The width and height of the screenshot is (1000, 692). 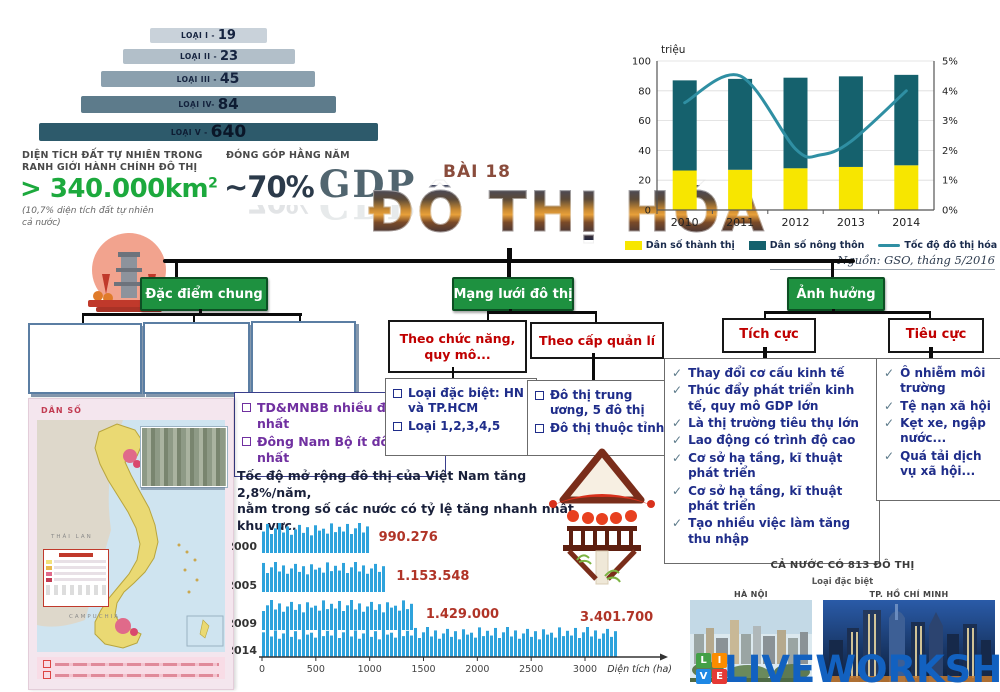 What do you see at coordinates (772, 440) in the screenshot?
I see `list-item-text: Lao động có trình độ cao` at bounding box center [772, 440].